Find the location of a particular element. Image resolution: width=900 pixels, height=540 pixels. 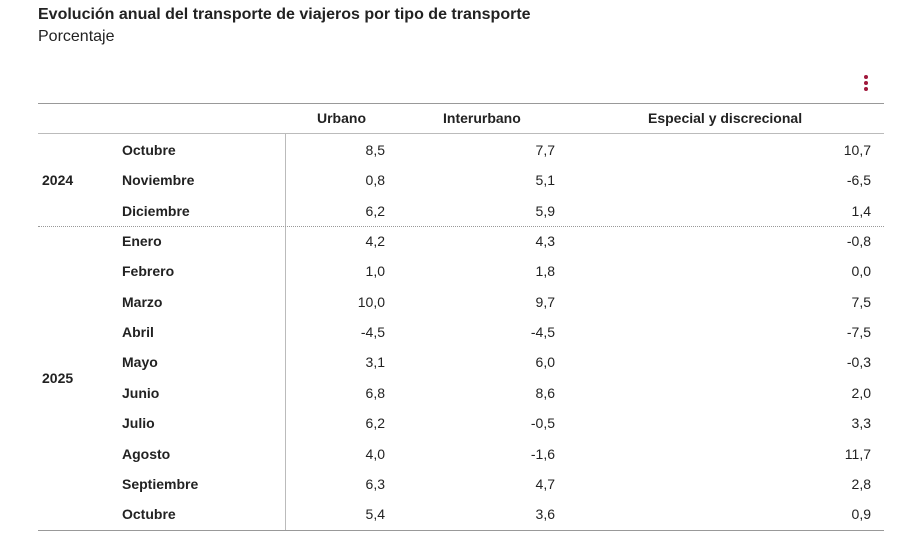

cell: 9,7 is located at coordinates (545, 301).